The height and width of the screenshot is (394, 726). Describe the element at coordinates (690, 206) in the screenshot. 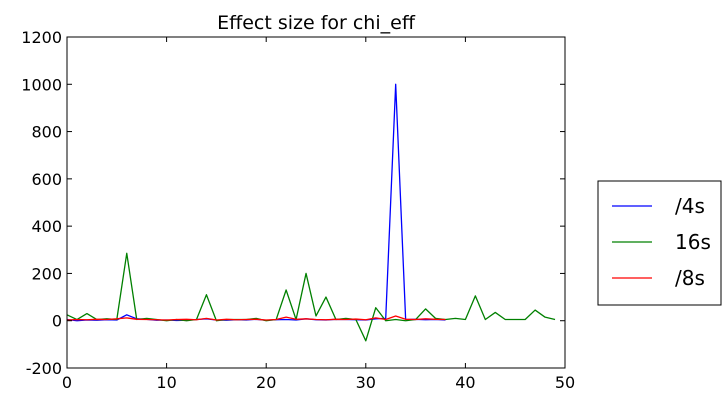

I see `legend-label-1: /4s` at that location.